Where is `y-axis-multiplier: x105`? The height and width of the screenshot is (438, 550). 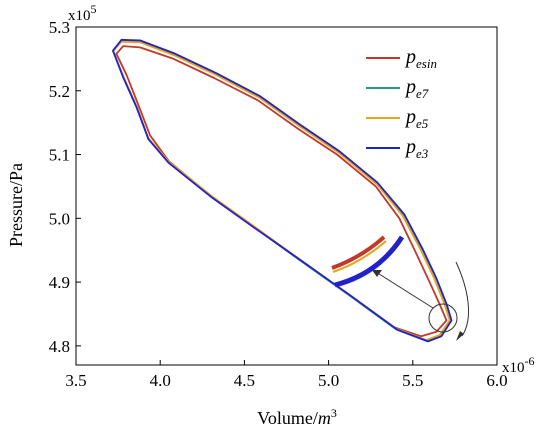
y-axis-multiplier: x105 is located at coordinates (82, 13).